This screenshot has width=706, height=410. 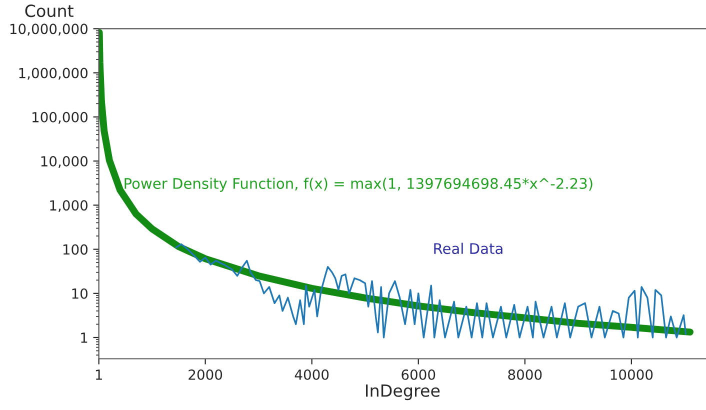 What do you see at coordinates (631, 374) in the screenshot?
I see `x-tick-label: 10000` at bounding box center [631, 374].